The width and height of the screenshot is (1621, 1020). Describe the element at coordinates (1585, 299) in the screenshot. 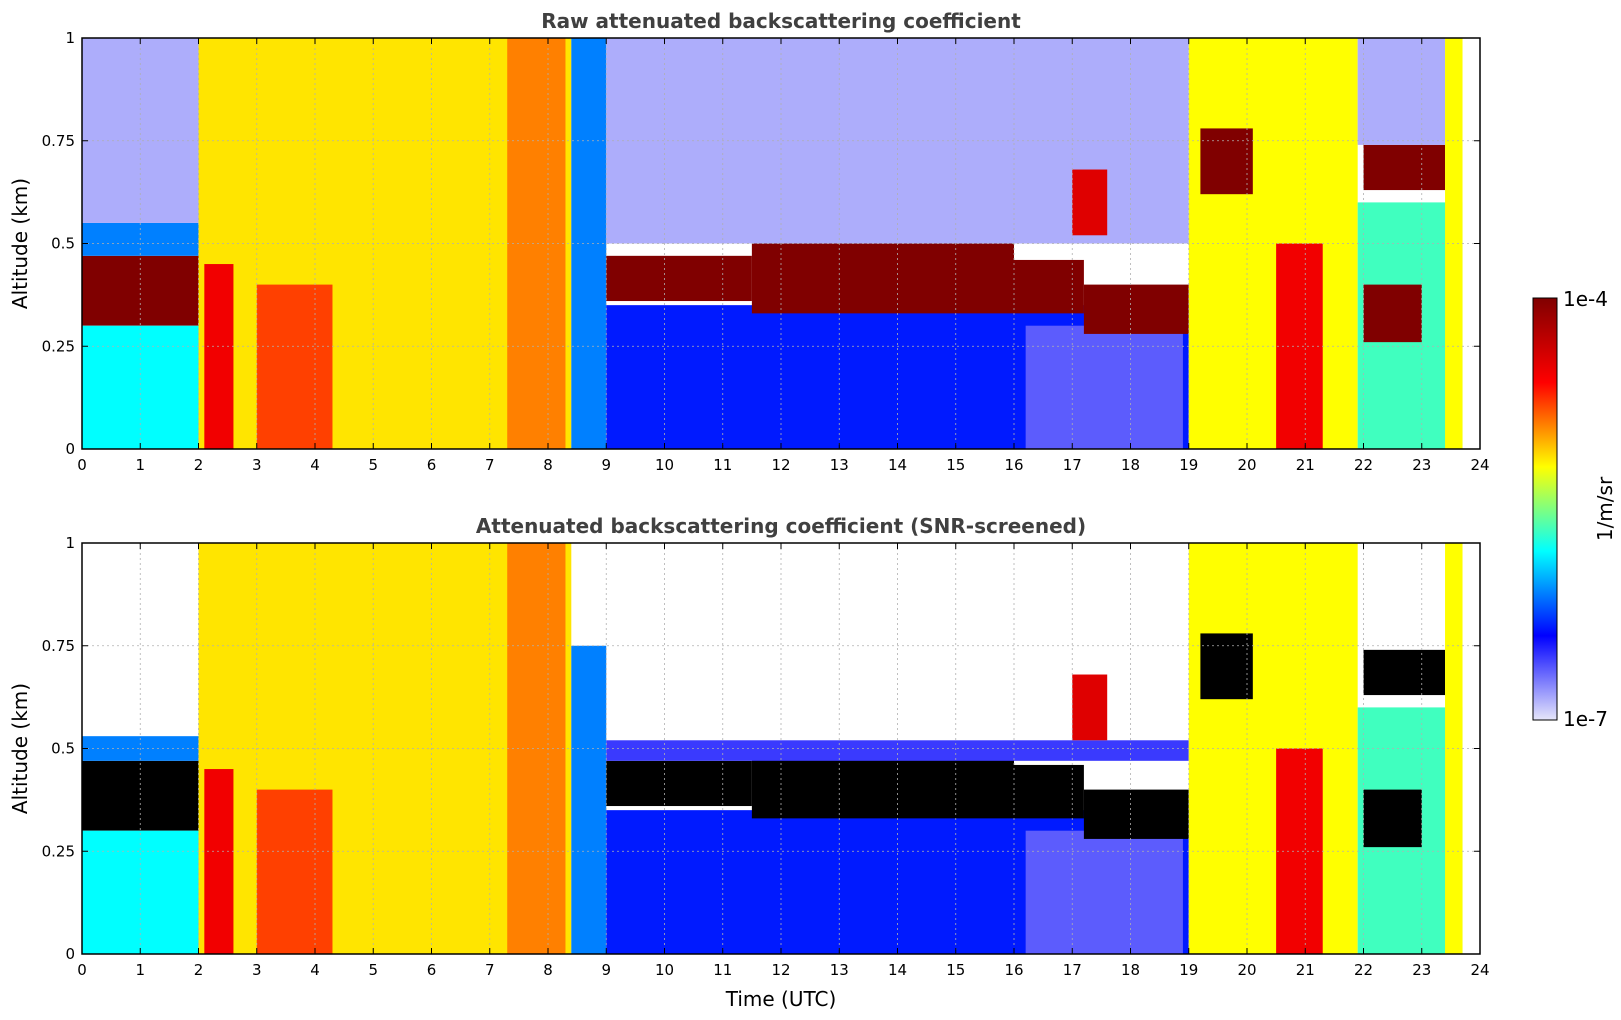

I see `colorbar-max-label: 1e-4` at that location.